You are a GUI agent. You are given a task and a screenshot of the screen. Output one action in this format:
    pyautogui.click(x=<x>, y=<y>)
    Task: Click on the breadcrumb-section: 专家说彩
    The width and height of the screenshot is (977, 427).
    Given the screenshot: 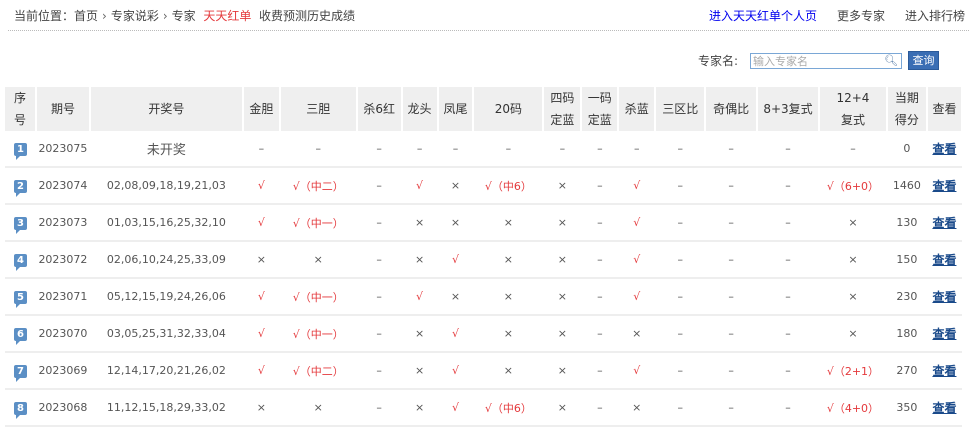 What is the action you would take?
    pyautogui.click(x=134, y=16)
    